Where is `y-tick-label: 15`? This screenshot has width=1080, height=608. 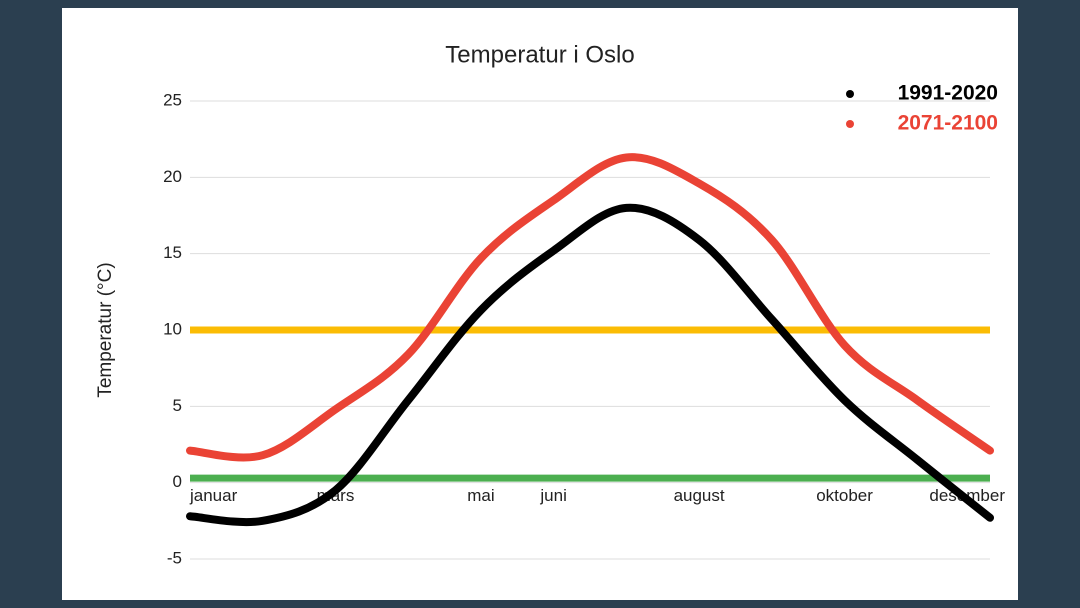
y-tick-label: 15 is located at coordinates (172, 252).